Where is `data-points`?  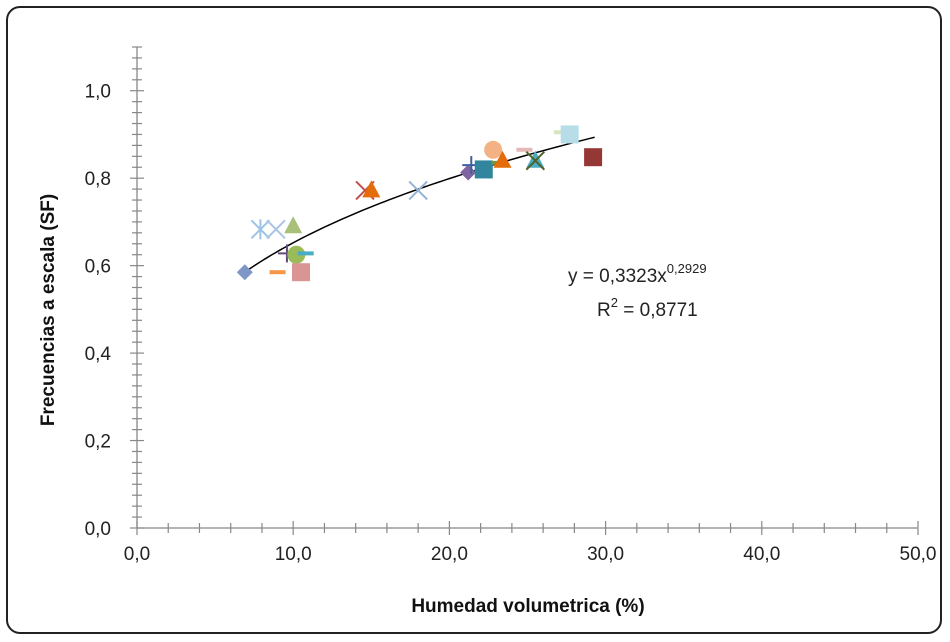
data-points is located at coordinates (419, 203).